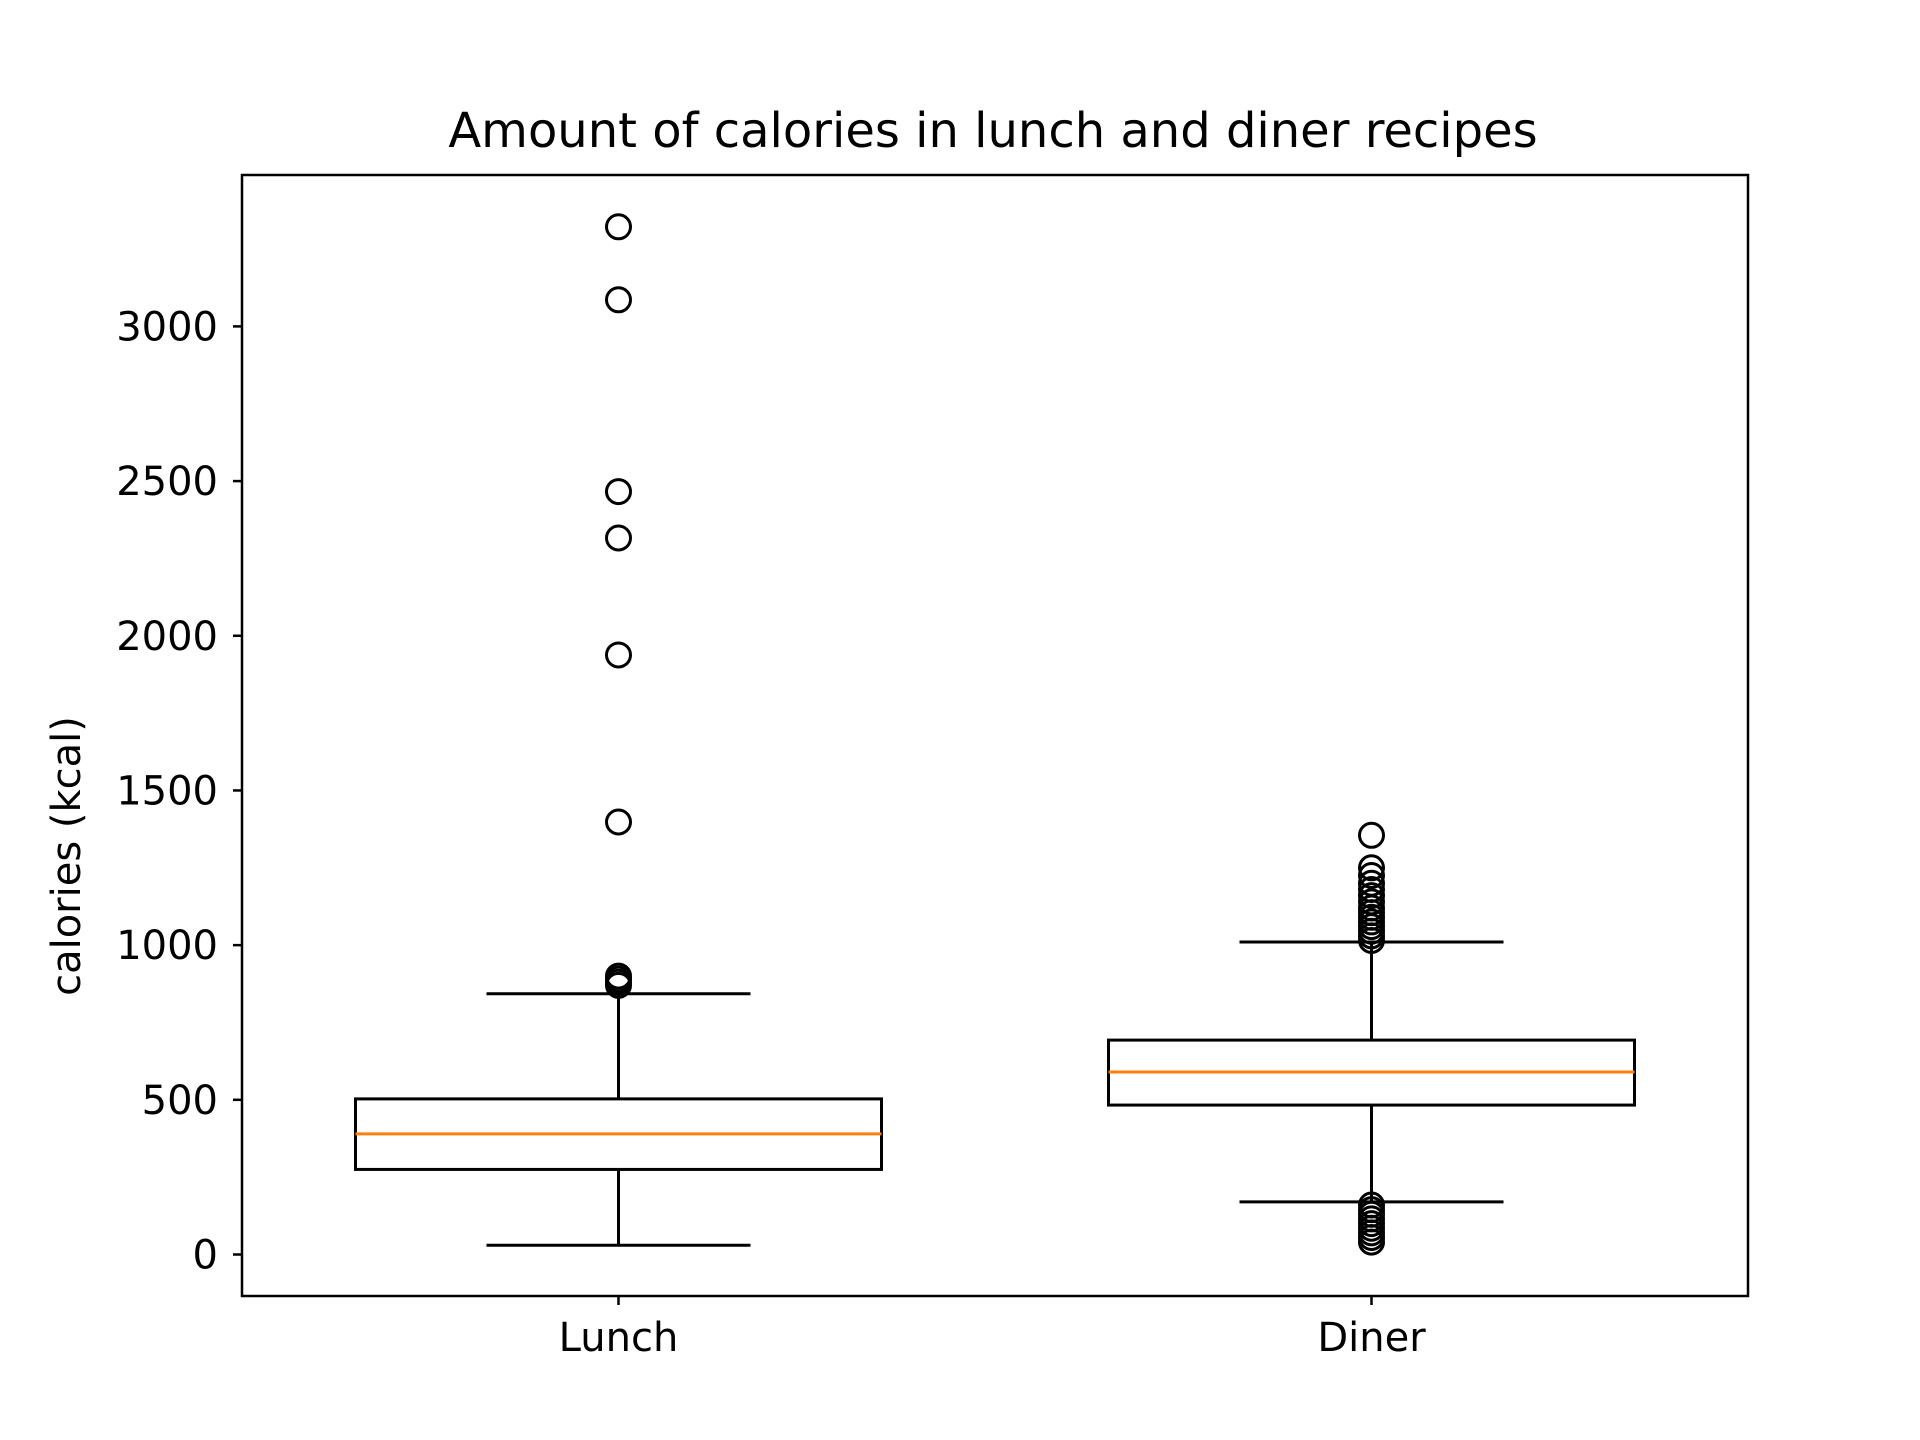 Image resolution: width=1920 pixels, height=1440 pixels. I want to click on y-tick-label: 500, so click(180, 1101).